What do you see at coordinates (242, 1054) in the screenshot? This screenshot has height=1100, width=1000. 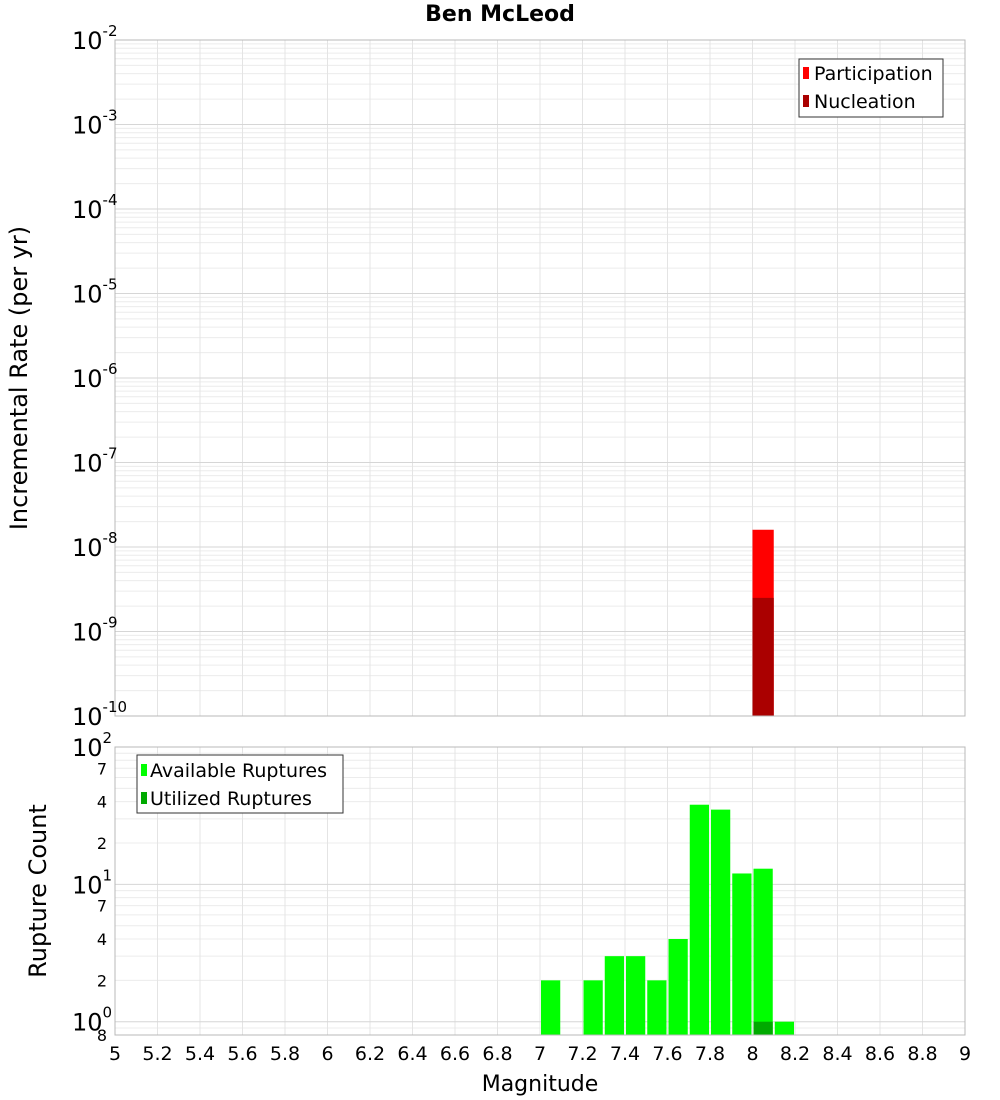 I see `x-tick-label: 5.6` at bounding box center [242, 1054].